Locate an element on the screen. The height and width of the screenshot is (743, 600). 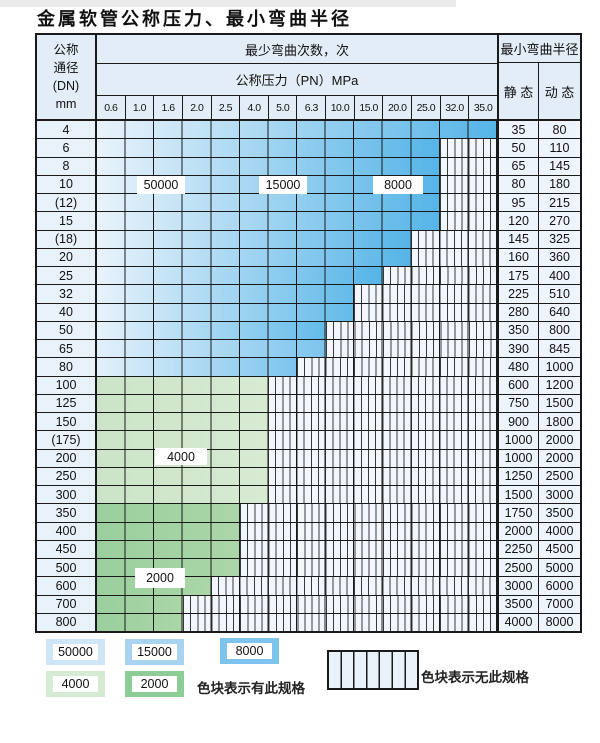
legend-swatch-value: 4000 is located at coordinates (75, 684).